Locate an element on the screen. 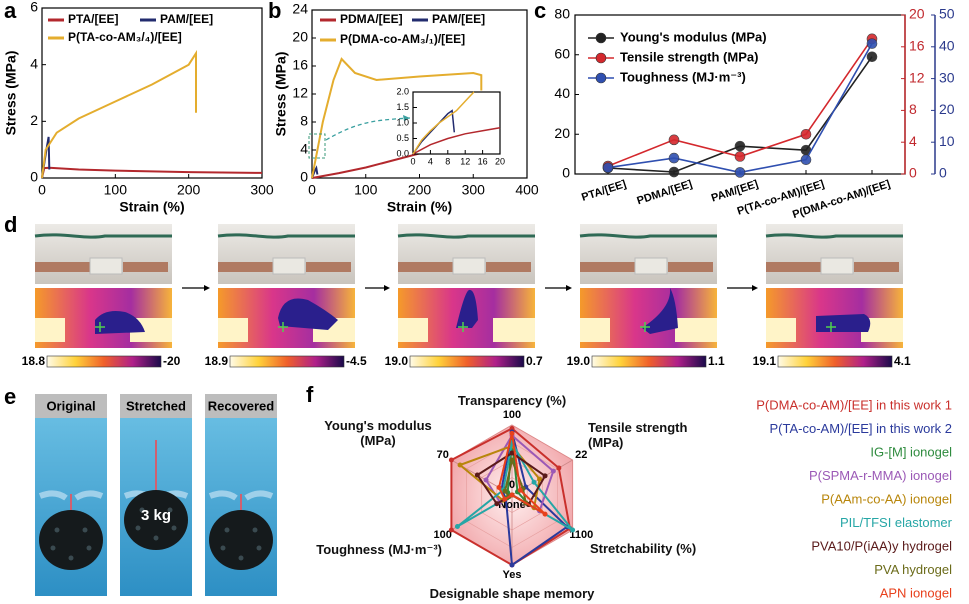 This screenshot has width=969, height=604. colorbar-max: 4.1 is located at coordinates (902, 361).